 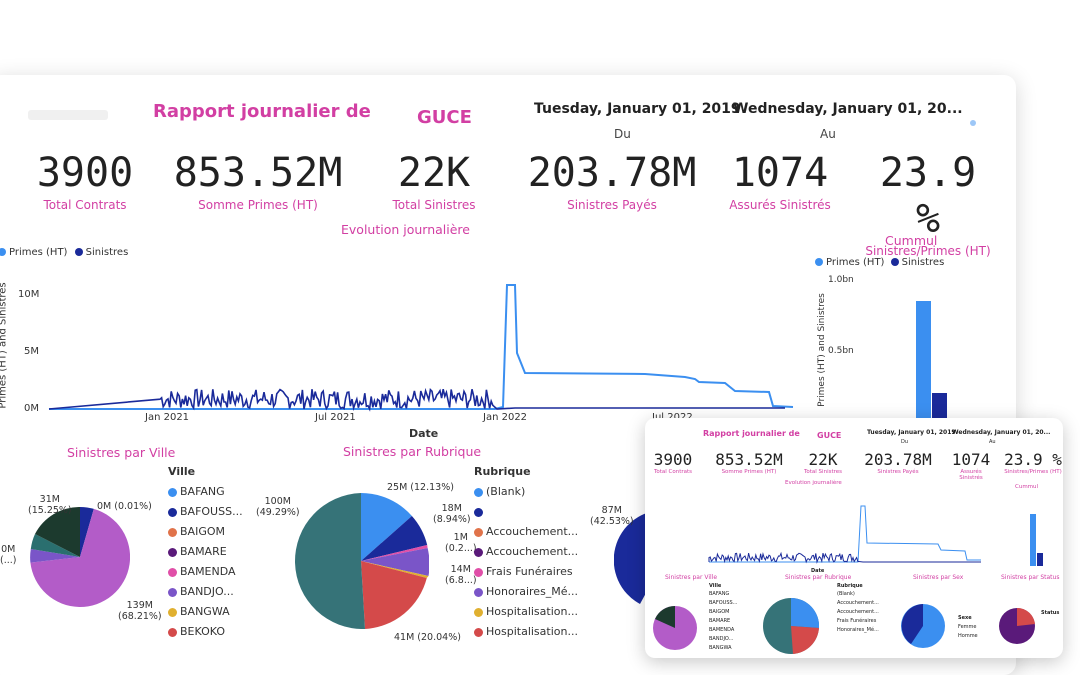 I want to click on legend-label: BAMARE, so click(x=203, y=551).